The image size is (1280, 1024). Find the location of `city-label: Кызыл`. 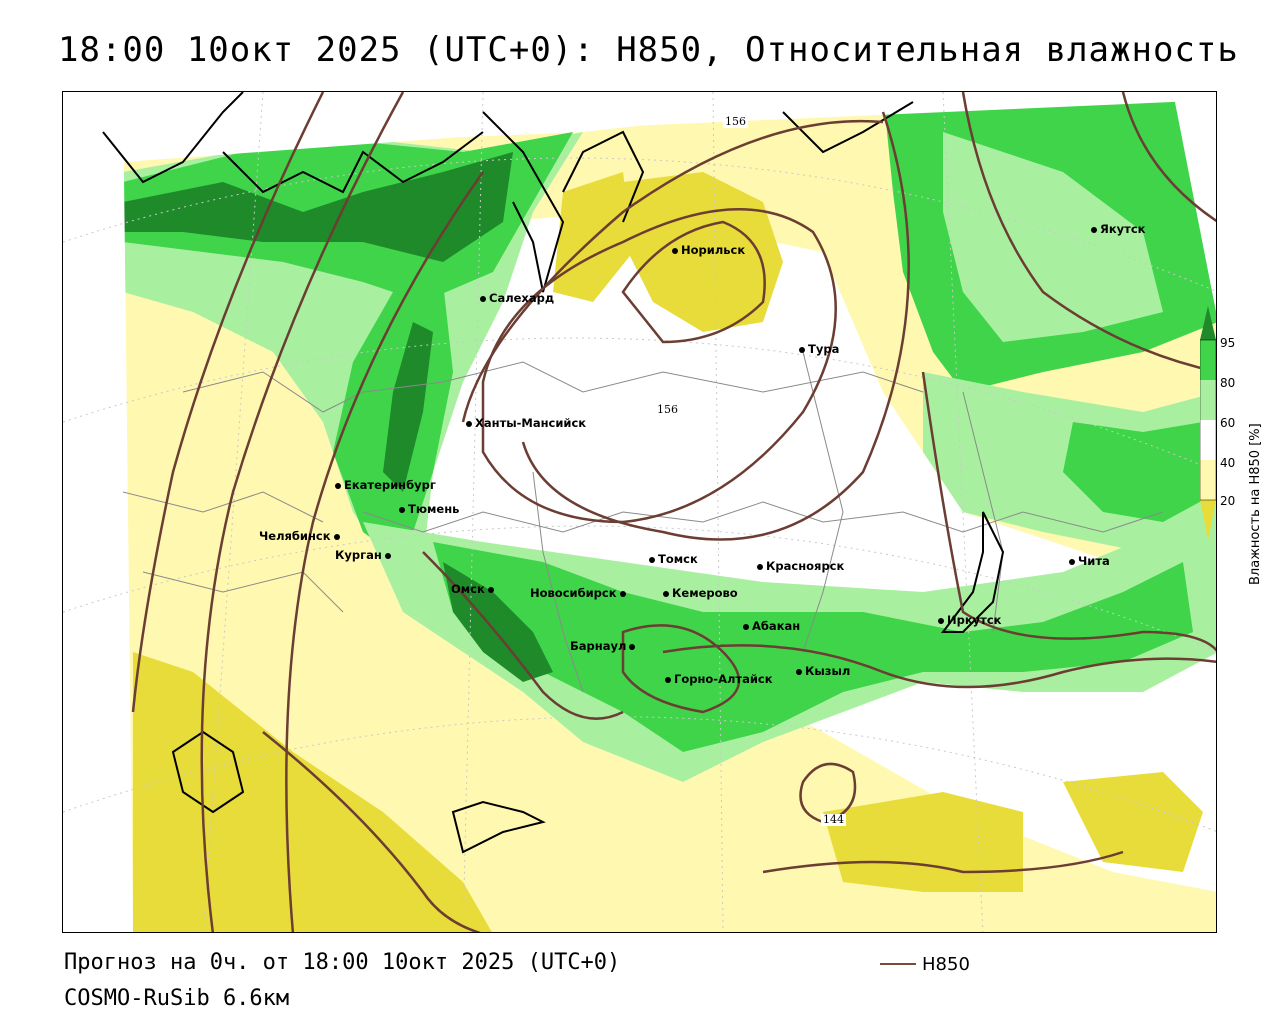

city-label: Кызыл is located at coordinates (828, 671).